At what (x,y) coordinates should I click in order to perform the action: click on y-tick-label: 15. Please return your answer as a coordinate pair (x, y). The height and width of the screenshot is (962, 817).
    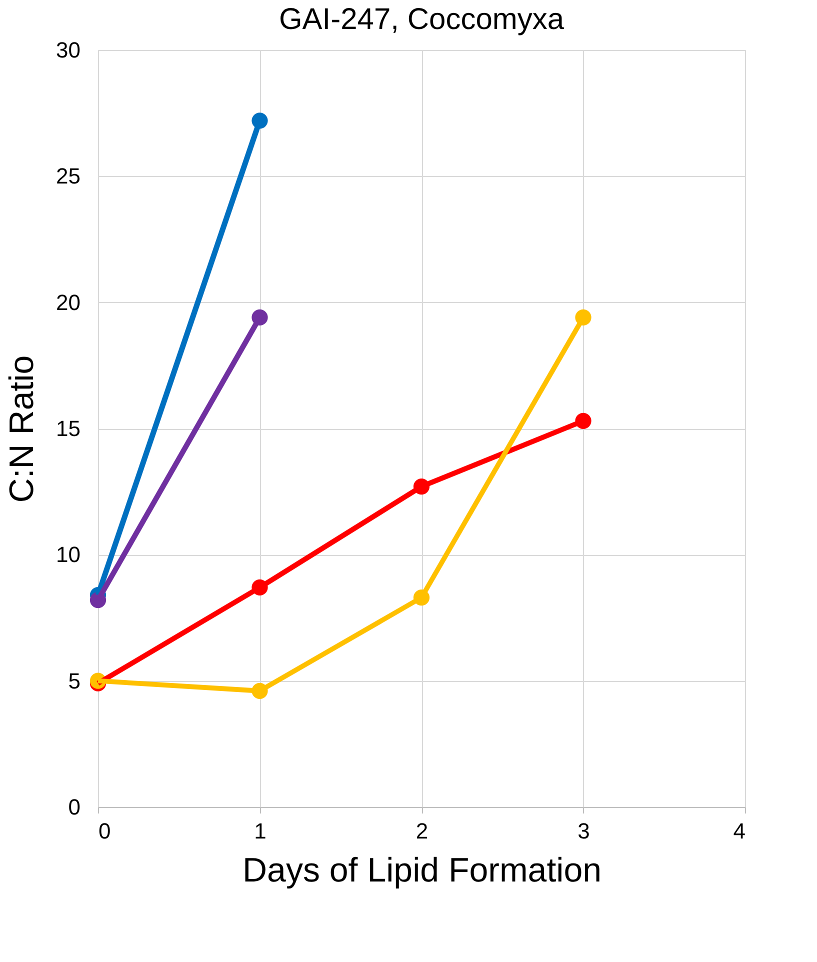
    Looking at the image, I should click on (68, 428).